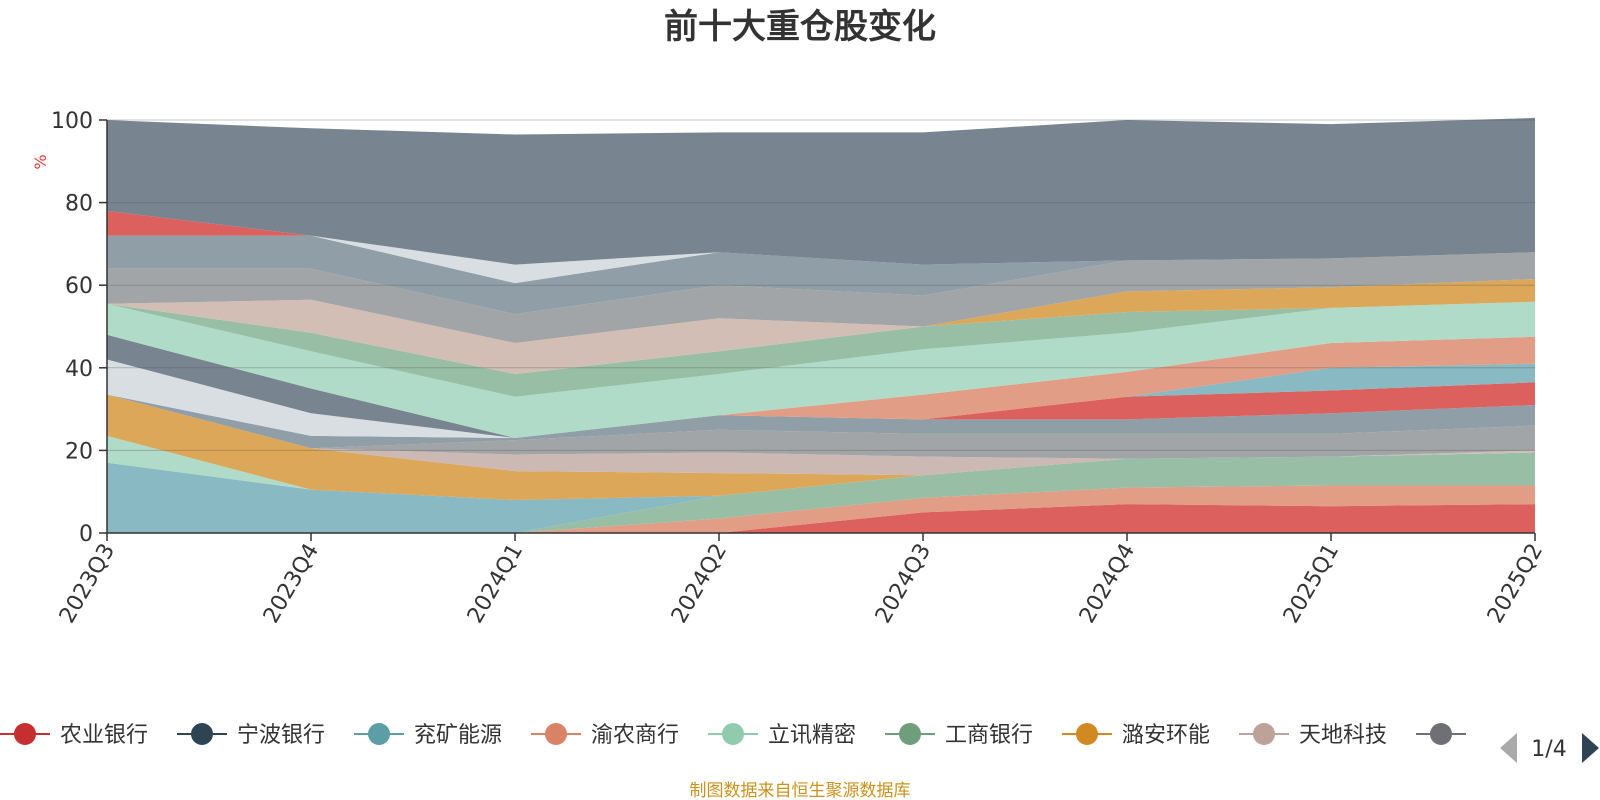  Describe the element at coordinates (40, 161) in the screenshot. I see `y-axis-unit: %` at that location.